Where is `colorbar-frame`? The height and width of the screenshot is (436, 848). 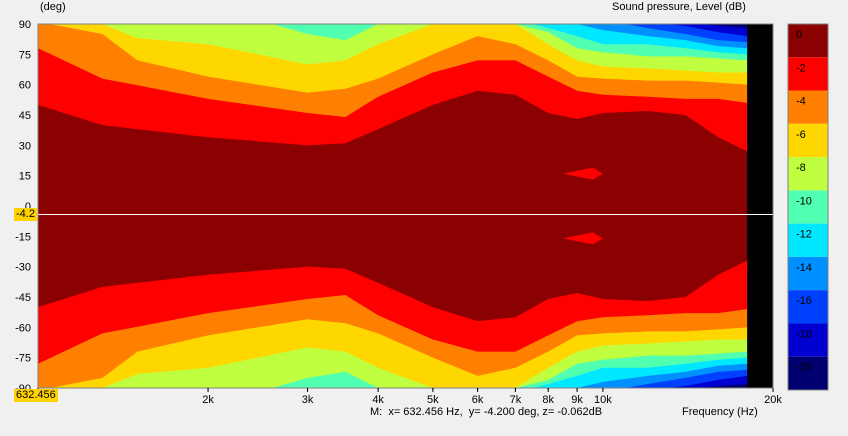 colorbar-frame is located at coordinates (808, 207).